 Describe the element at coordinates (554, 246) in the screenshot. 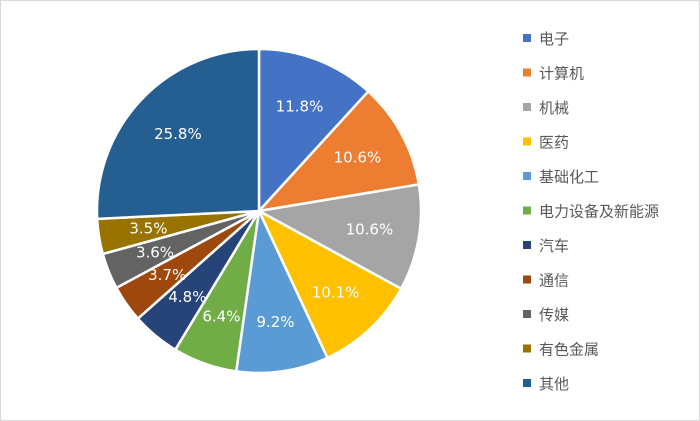

I see `legend-label-6: 汽车` at that location.